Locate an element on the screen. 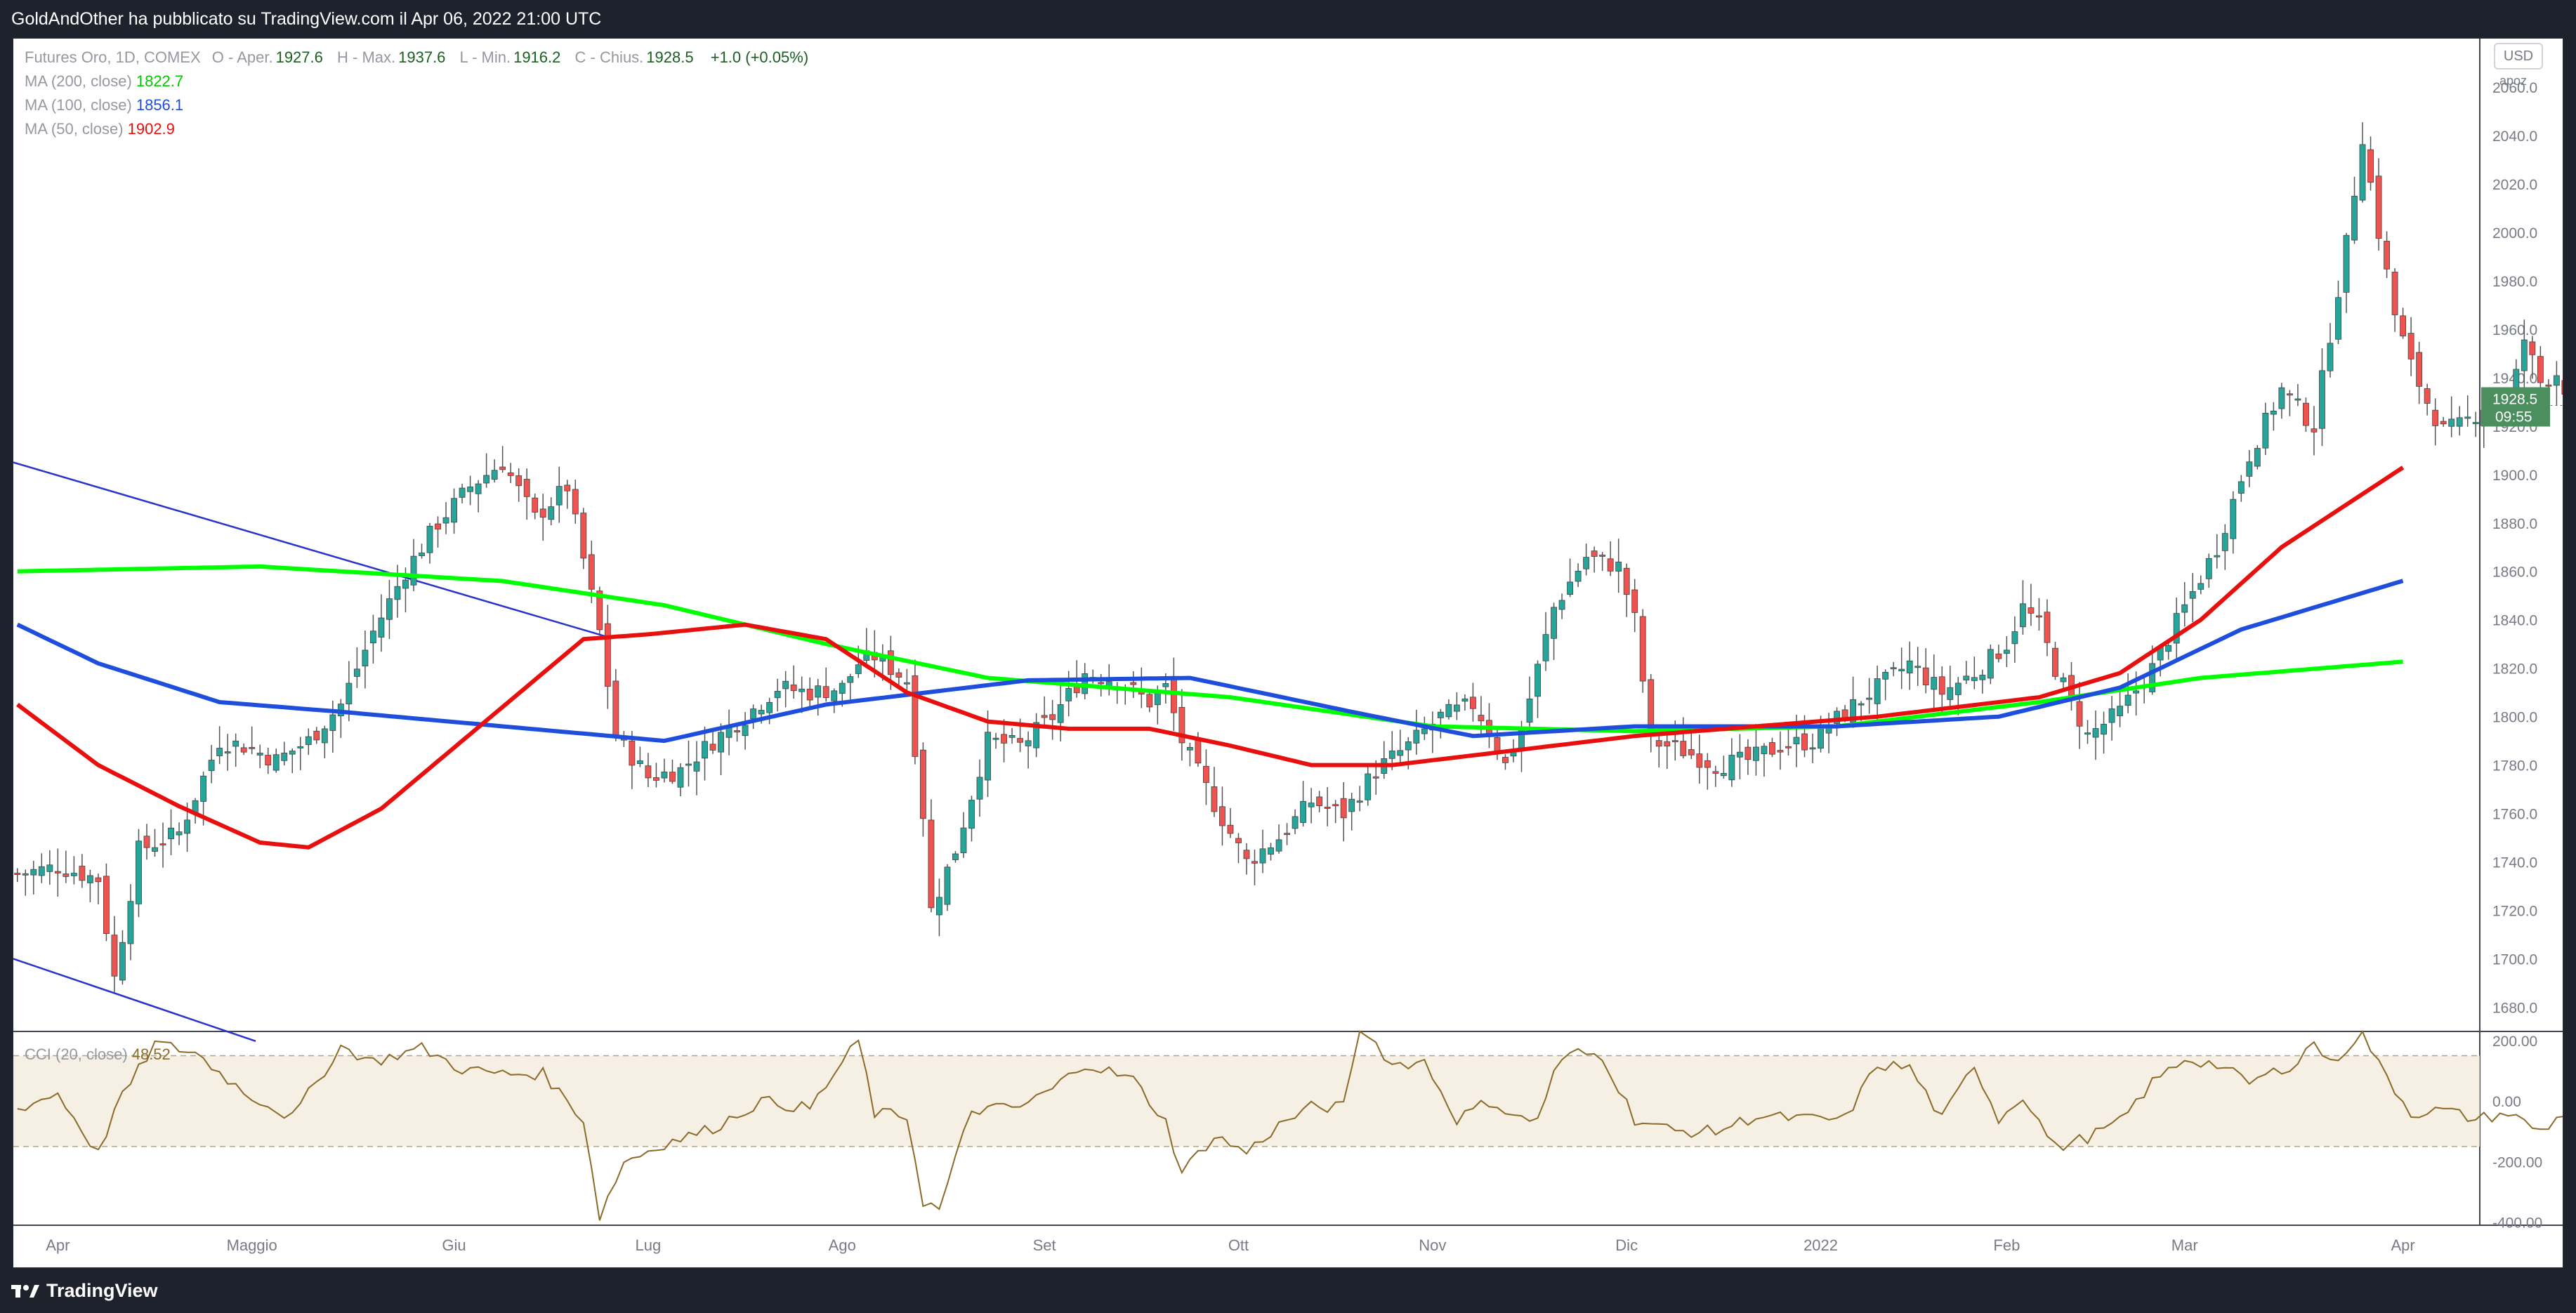 The height and width of the screenshot is (1313, 2576). ma200-label: MA (200, close) is located at coordinates (78, 81).